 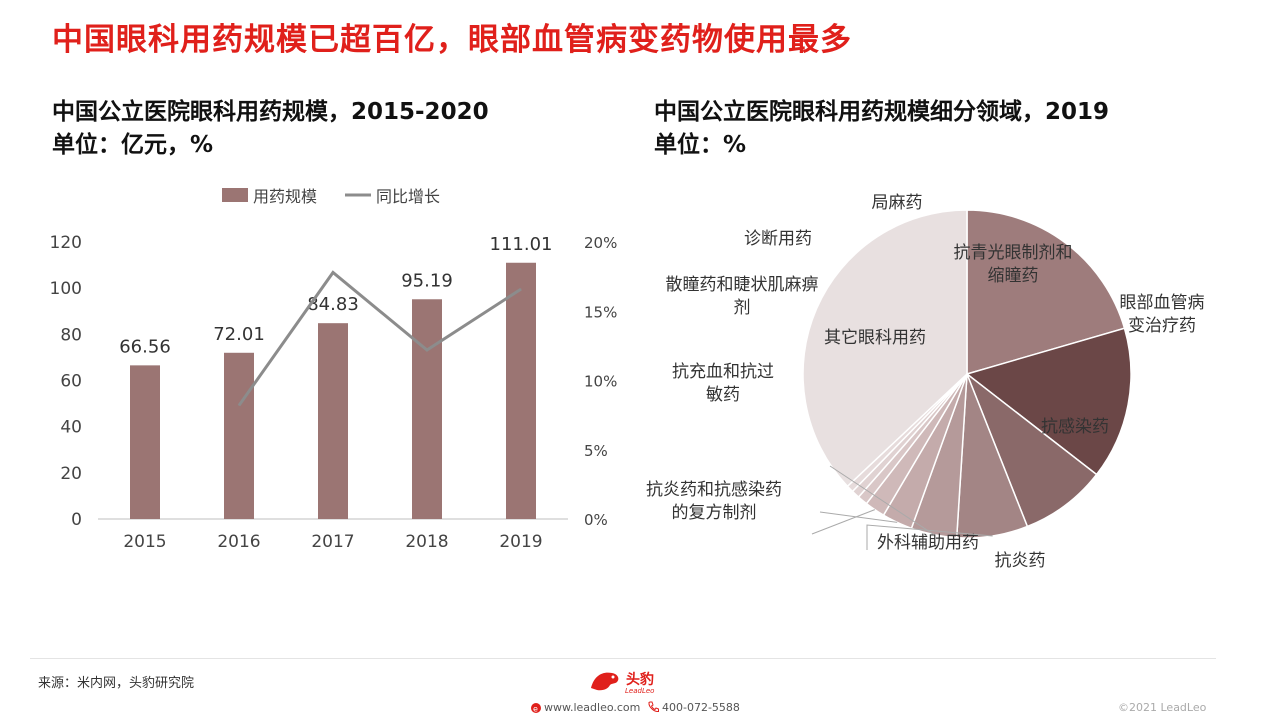 What do you see at coordinates (333, 304) in the screenshot?
I see `bar-data-label: 84.83` at bounding box center [333, 304].